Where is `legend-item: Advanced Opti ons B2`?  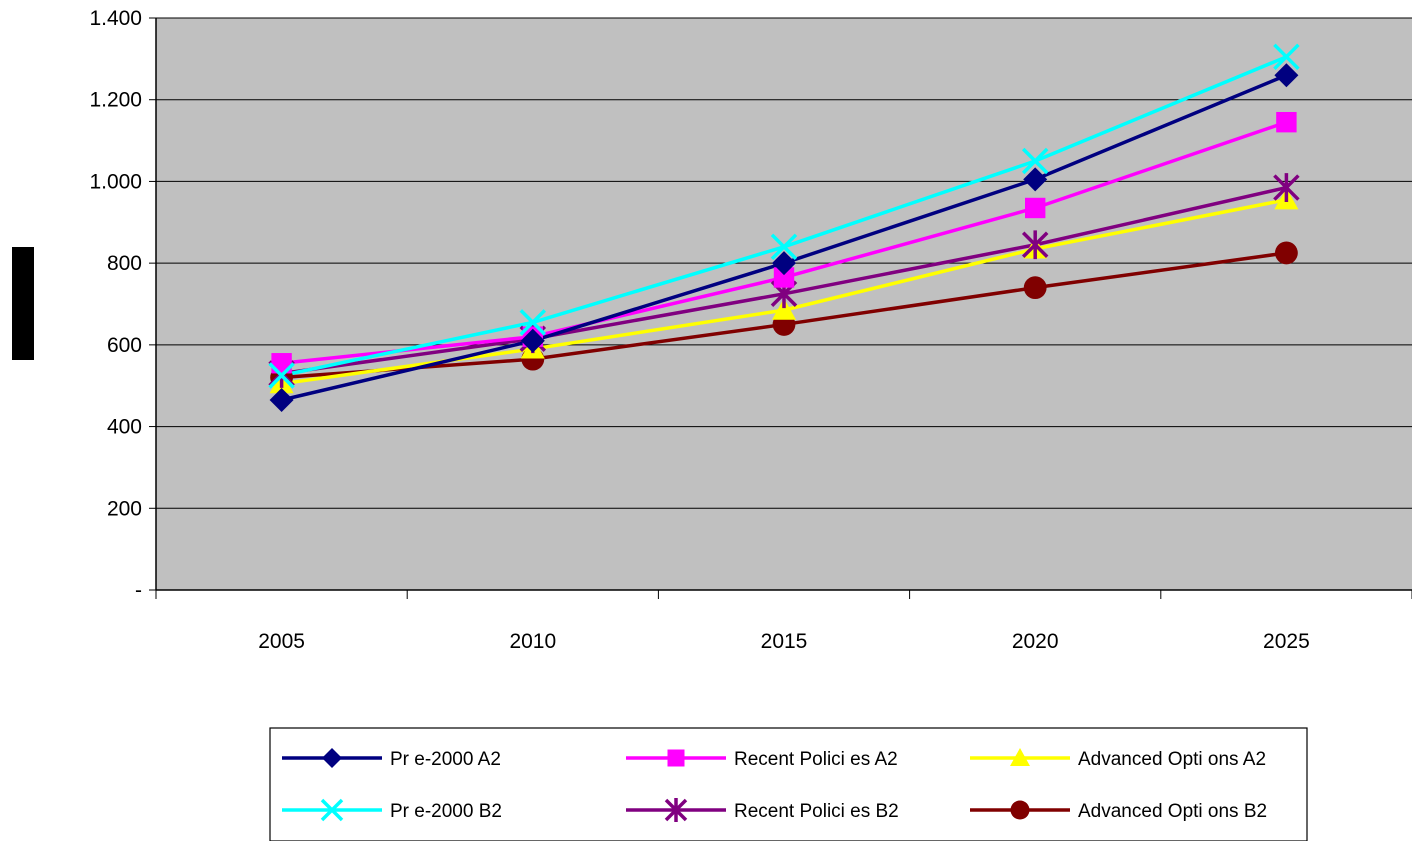 legend-item: Advanced Opti ons B2 is located at coordinates (1118, 811).